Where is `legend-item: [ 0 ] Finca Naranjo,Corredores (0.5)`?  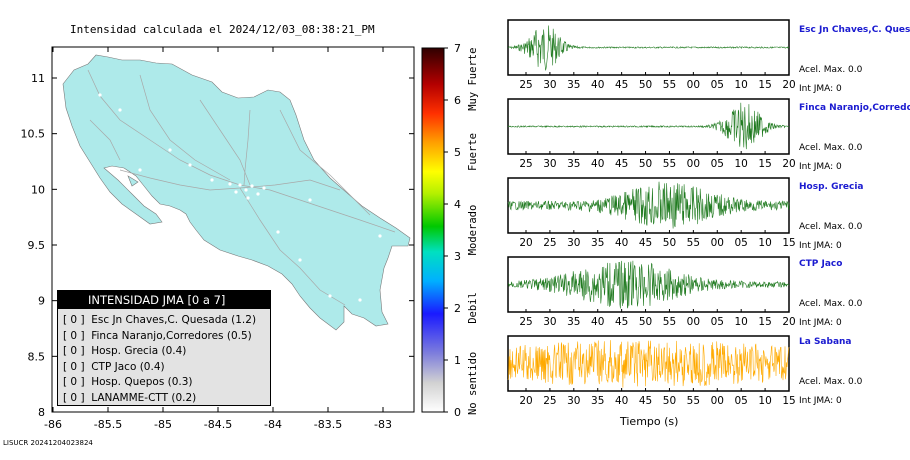
legend-item: [ 0 ] Finca Naranjo,Corredores (0.5) is located at coordinates (164, 337).